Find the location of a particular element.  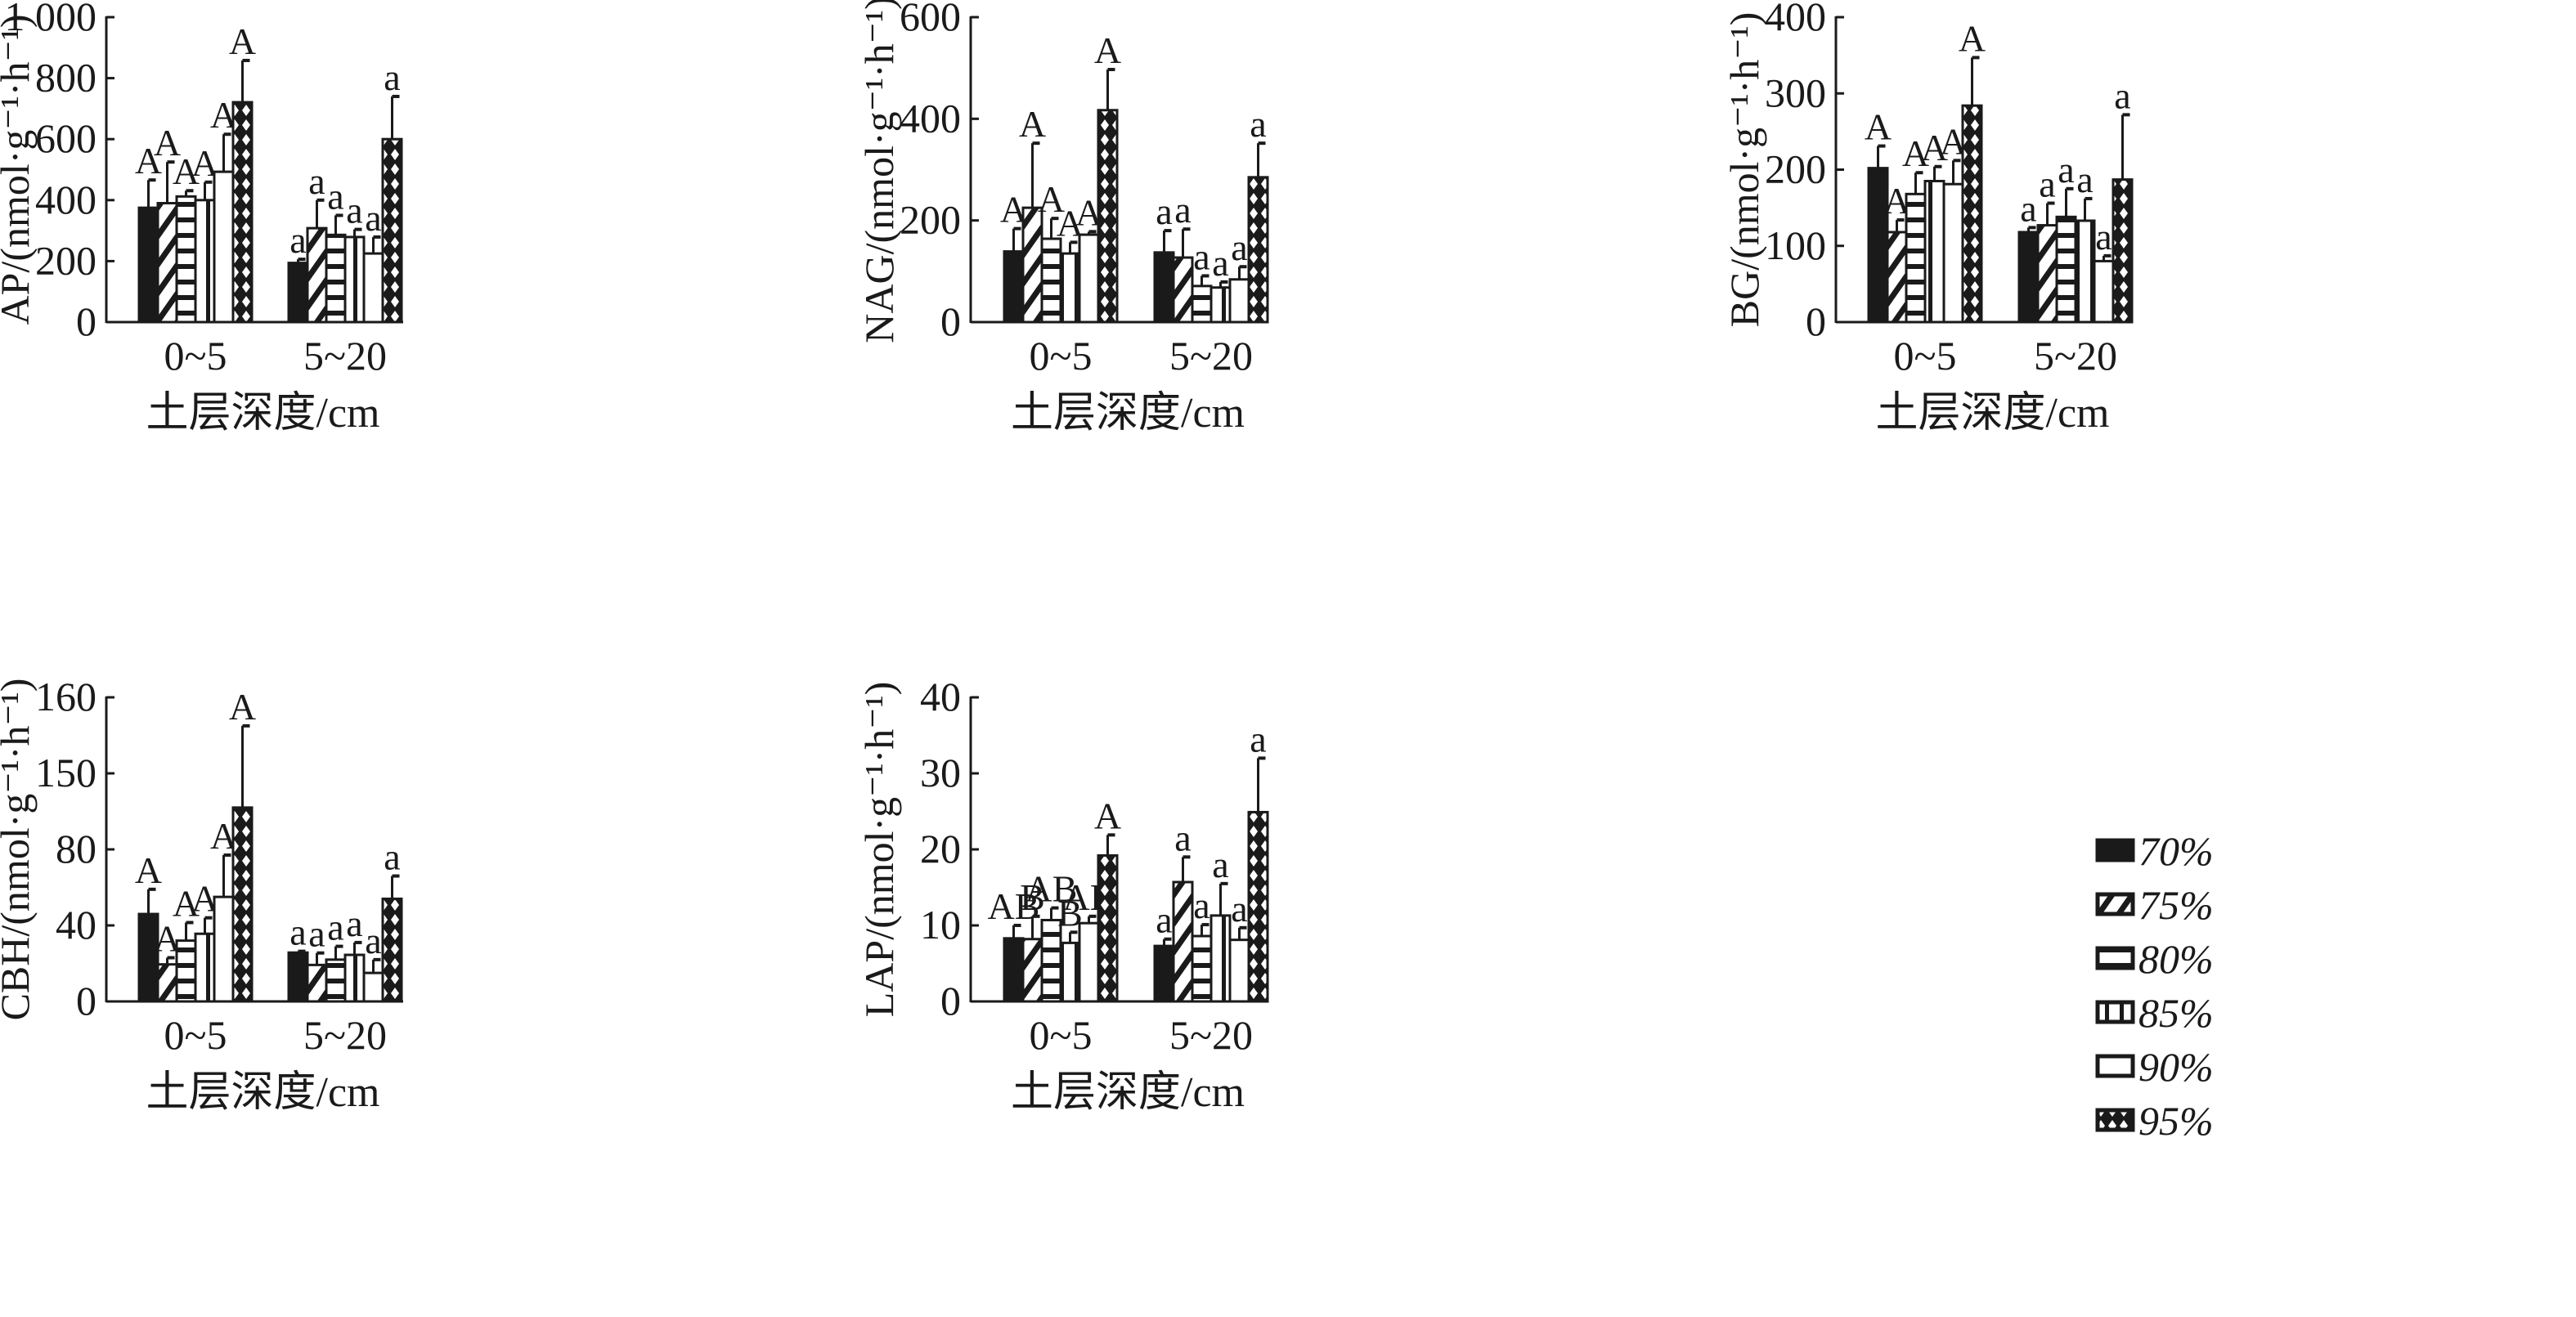

bar-bg-5-20-90pct is located at coordinates (2104, 291).